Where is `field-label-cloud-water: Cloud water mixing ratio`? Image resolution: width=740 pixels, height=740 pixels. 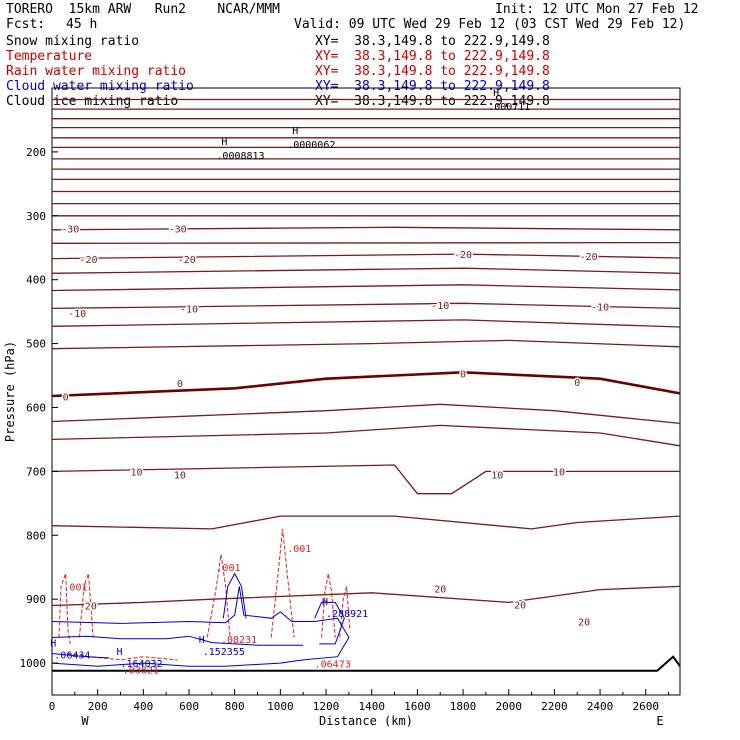
field-label-cloud-water: Cloud water mixing ratio is located at coordinates (100, 86).